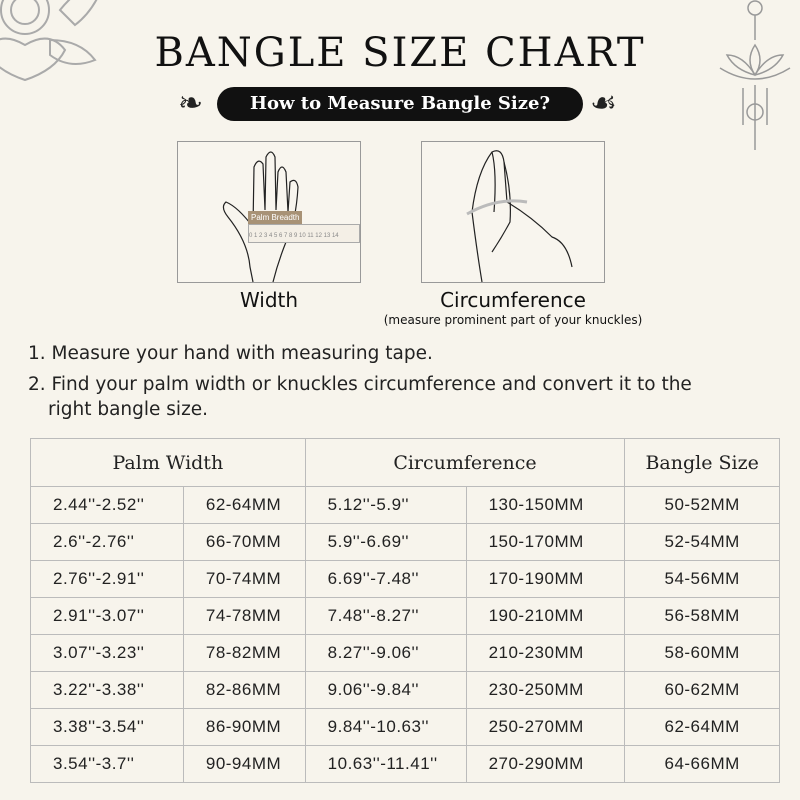  I want to click on circumference-mm-cell: 190-210MM, so click(545, 616).